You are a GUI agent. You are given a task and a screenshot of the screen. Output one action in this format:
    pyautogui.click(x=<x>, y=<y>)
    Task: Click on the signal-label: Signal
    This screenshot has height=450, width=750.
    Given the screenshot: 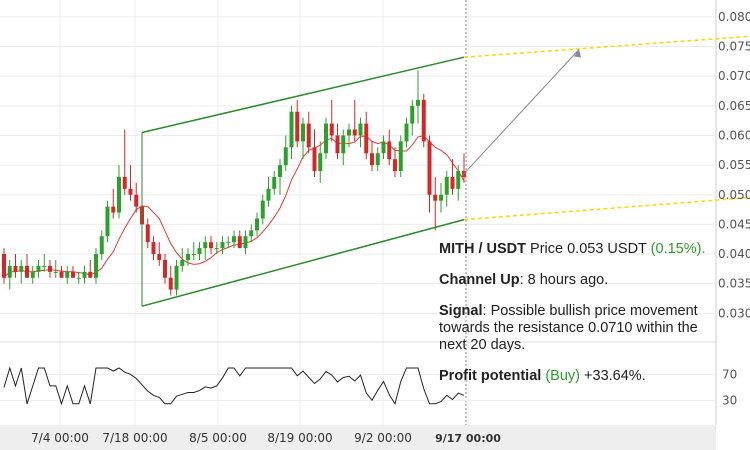 What is the action you would take?
    pyautogui.click(x=461, y=311)
    